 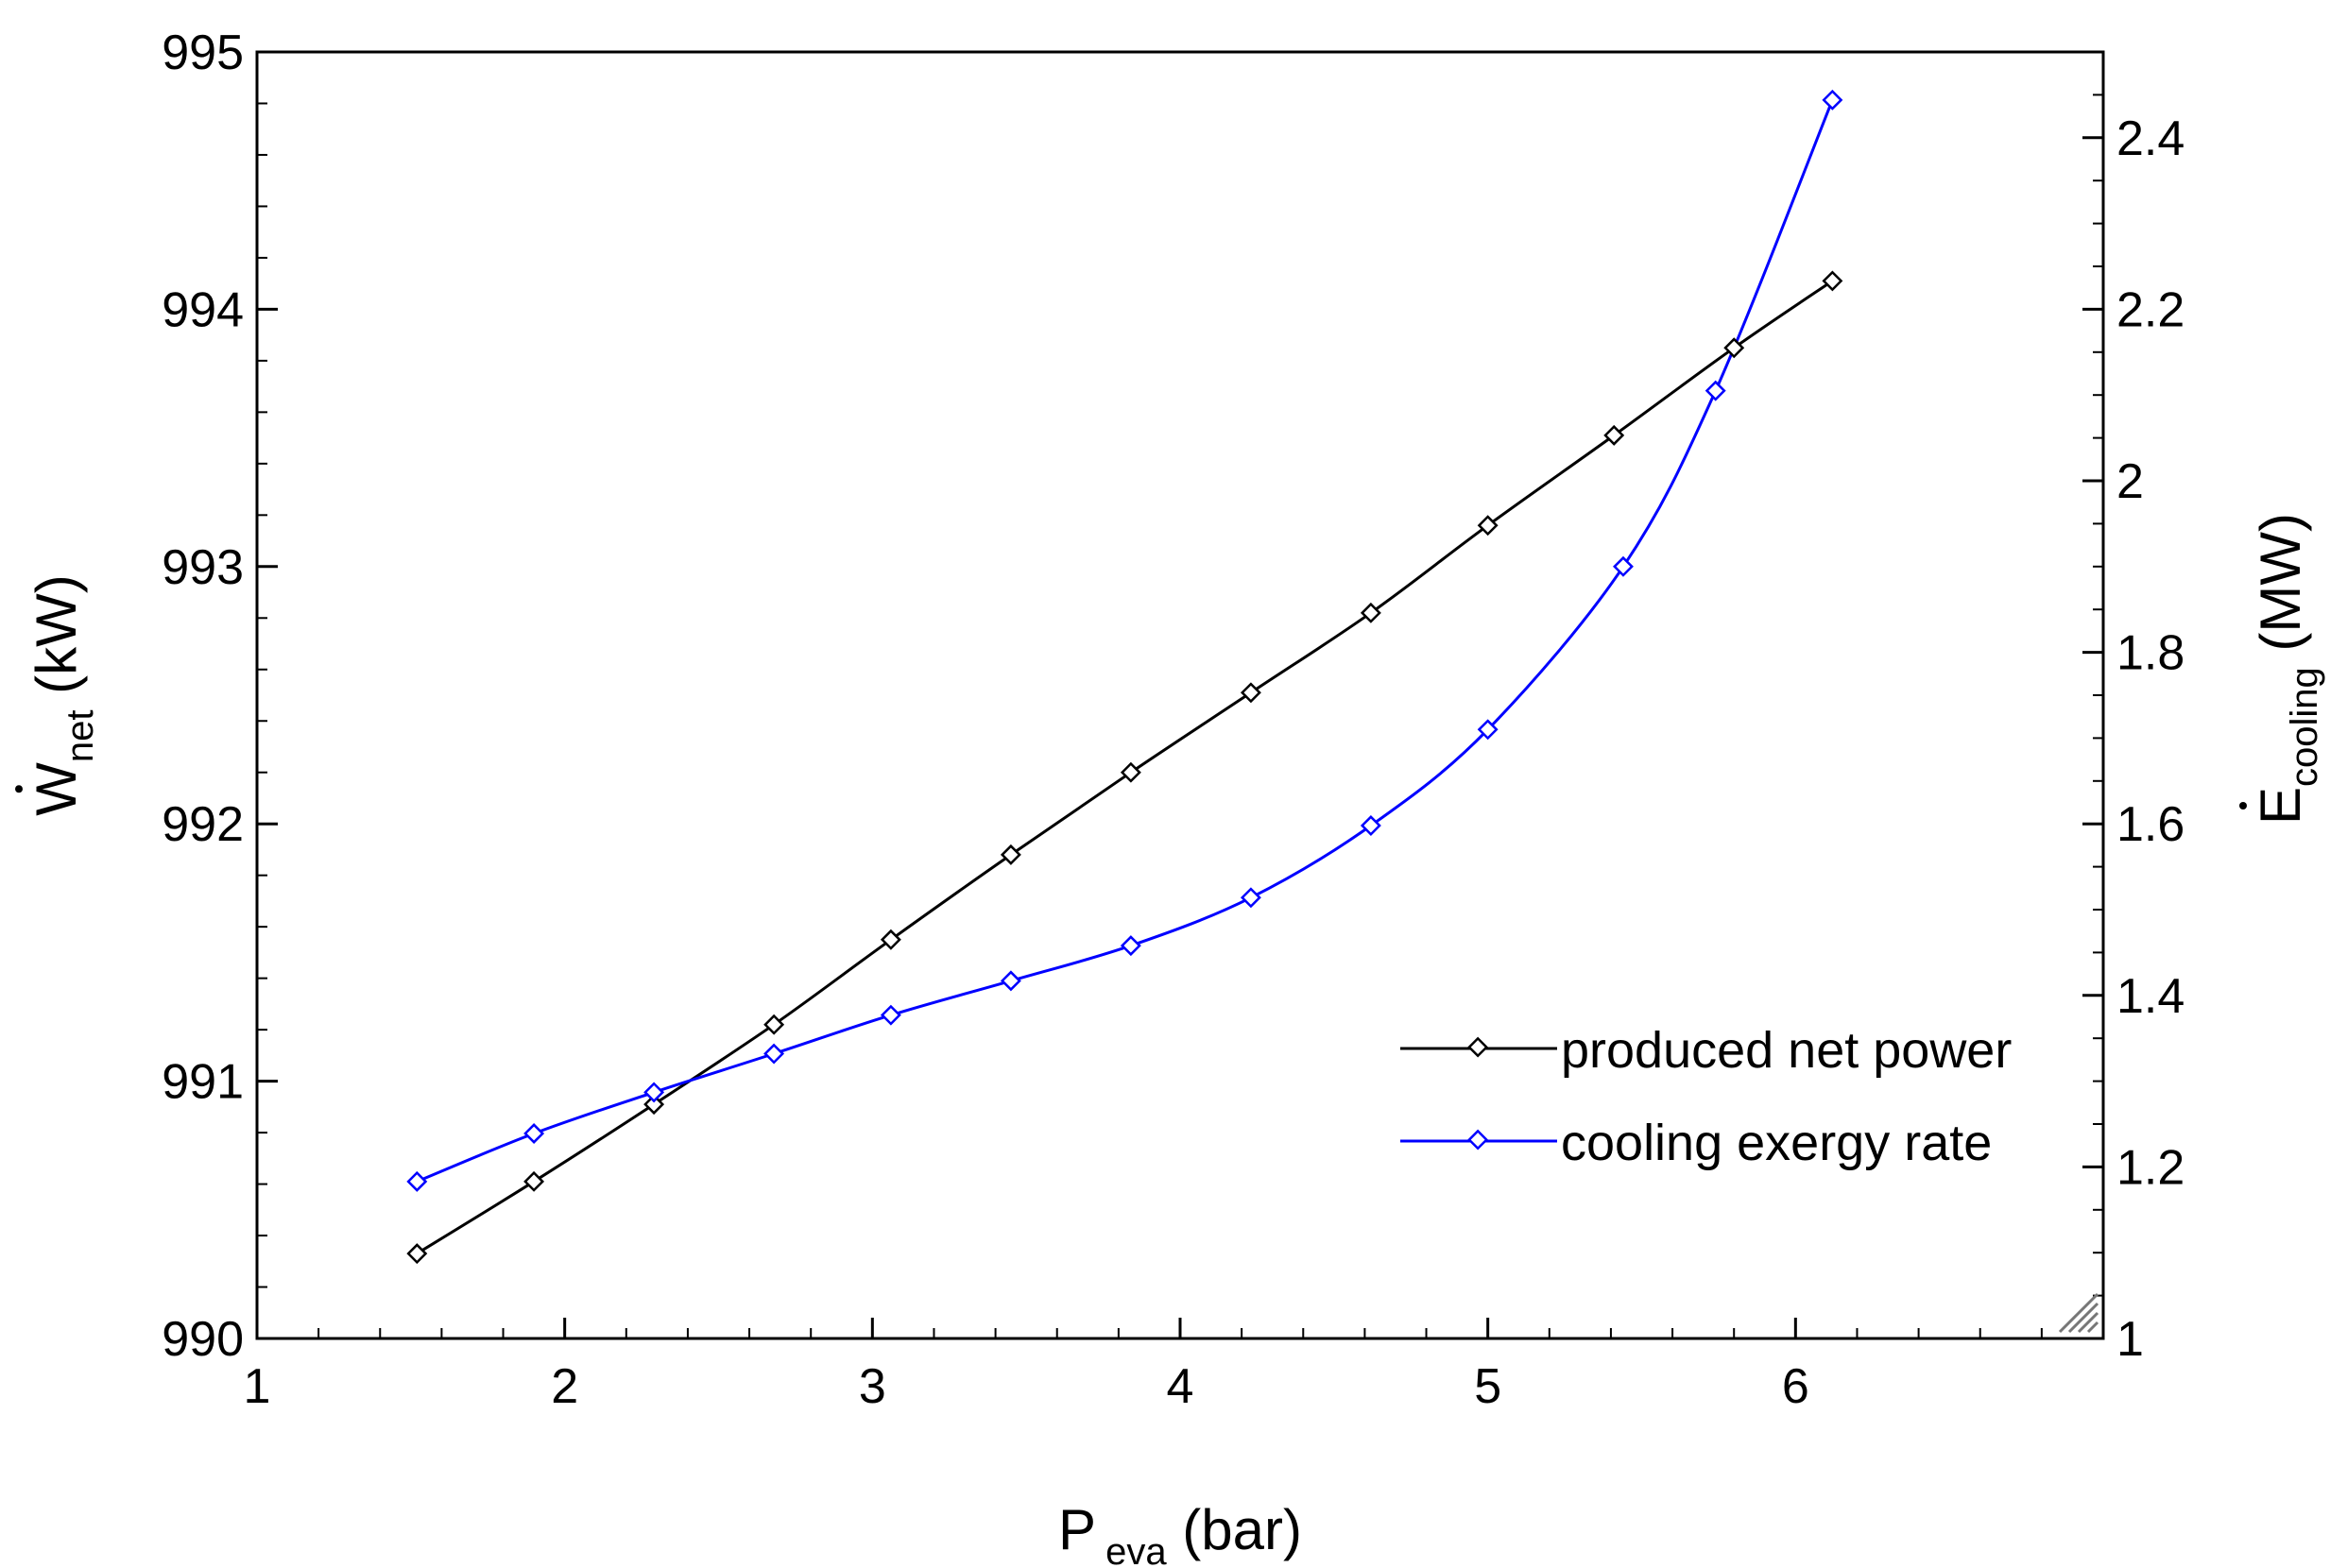 I want to click on y-right-tick-label: 1.2, so click(x=2150, y=1167).